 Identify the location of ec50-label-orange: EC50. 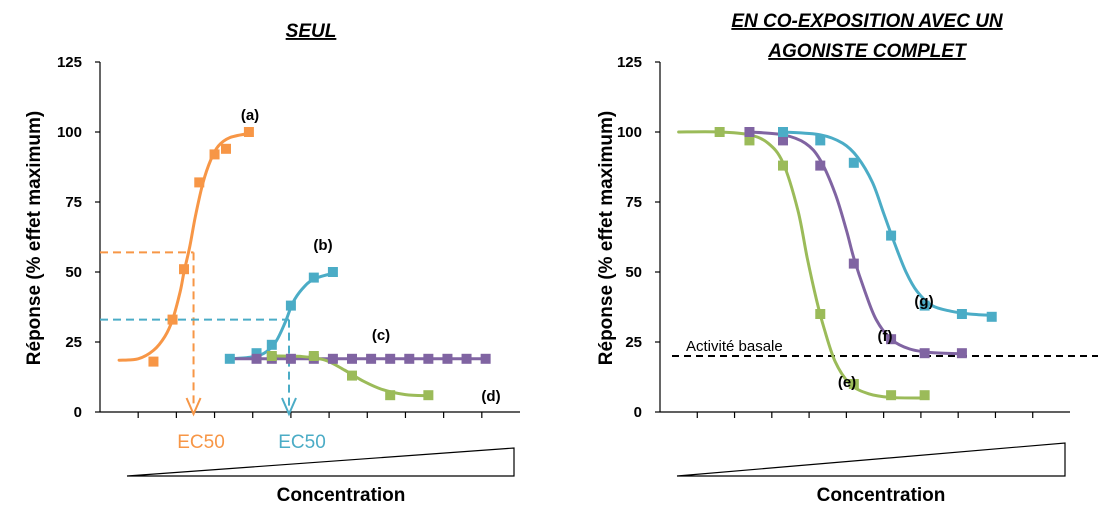
(201, 442).